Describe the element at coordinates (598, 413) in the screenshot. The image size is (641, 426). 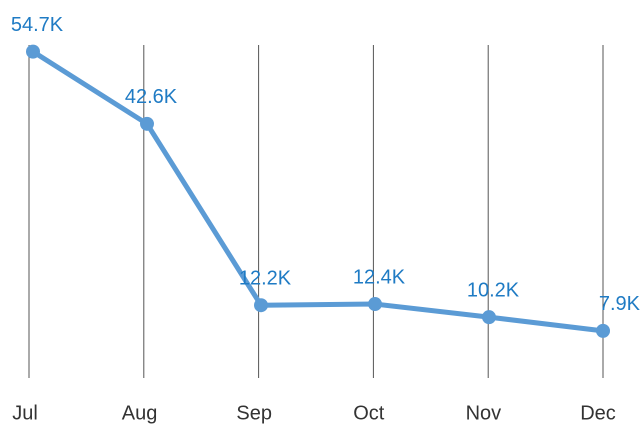
I see `x-tick-label: Dec` at that location.